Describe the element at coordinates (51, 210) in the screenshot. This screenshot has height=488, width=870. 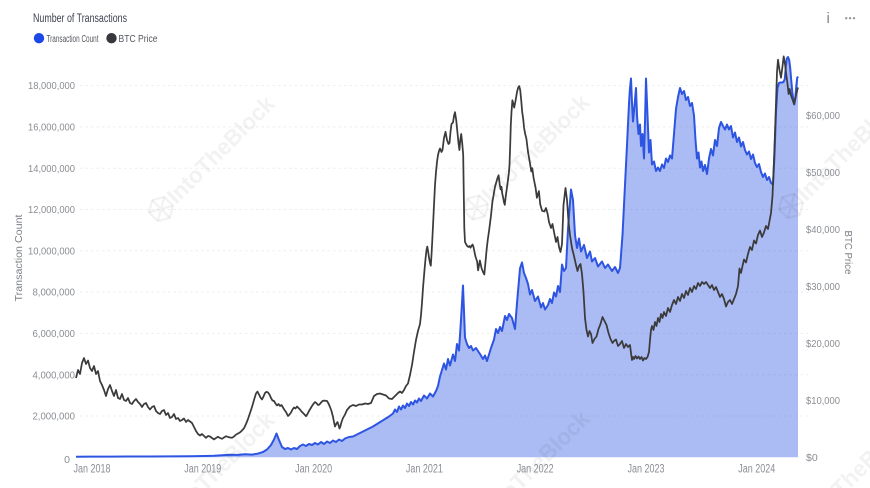
I see `svg-text: 12,000,000` at that location.